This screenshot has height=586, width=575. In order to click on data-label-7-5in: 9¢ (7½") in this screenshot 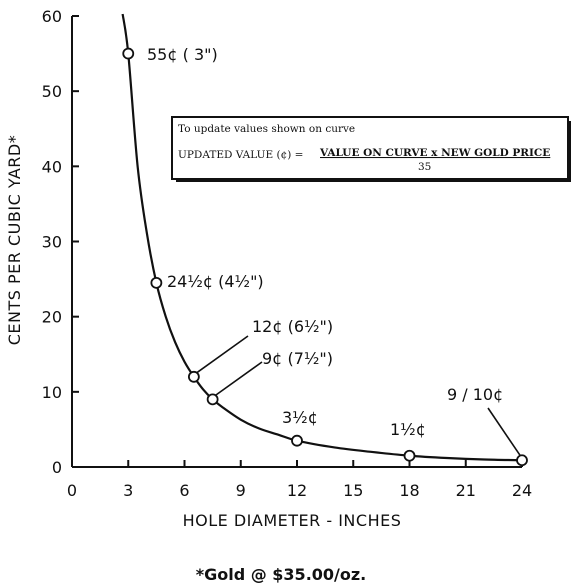, I will do `click(297, 358)`.